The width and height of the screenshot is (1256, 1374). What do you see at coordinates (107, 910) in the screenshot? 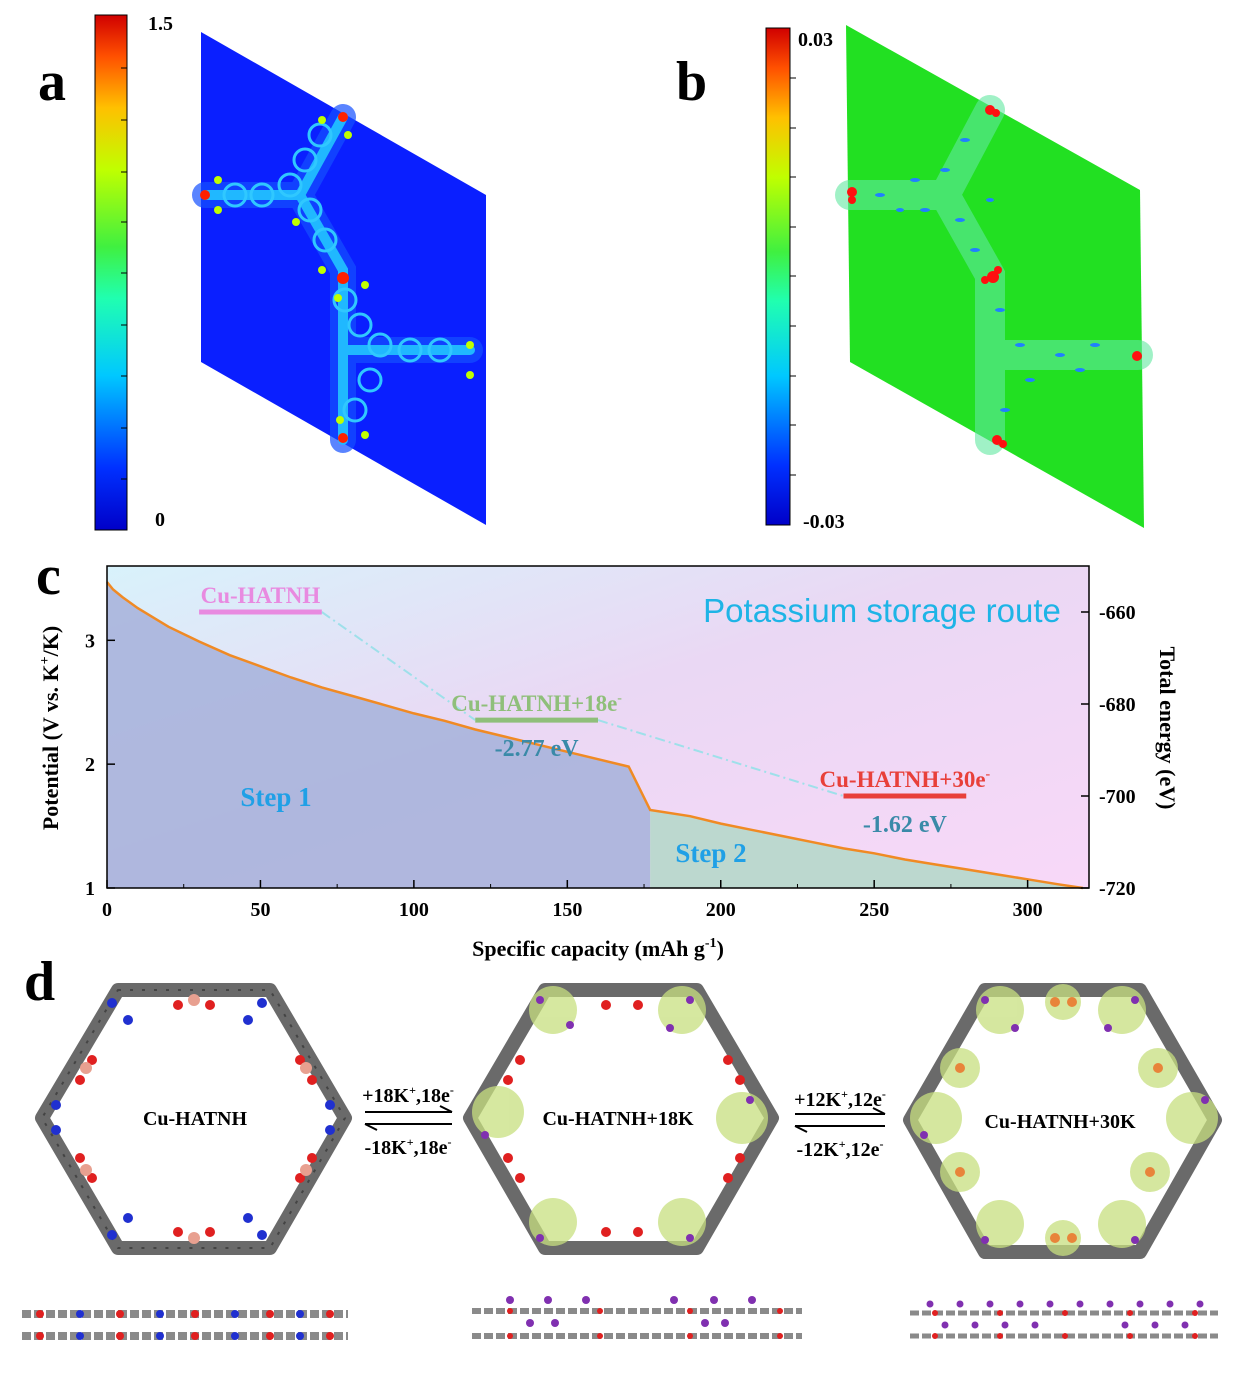
I see `x-tick-label: 0` at bounding box center [107, 910].